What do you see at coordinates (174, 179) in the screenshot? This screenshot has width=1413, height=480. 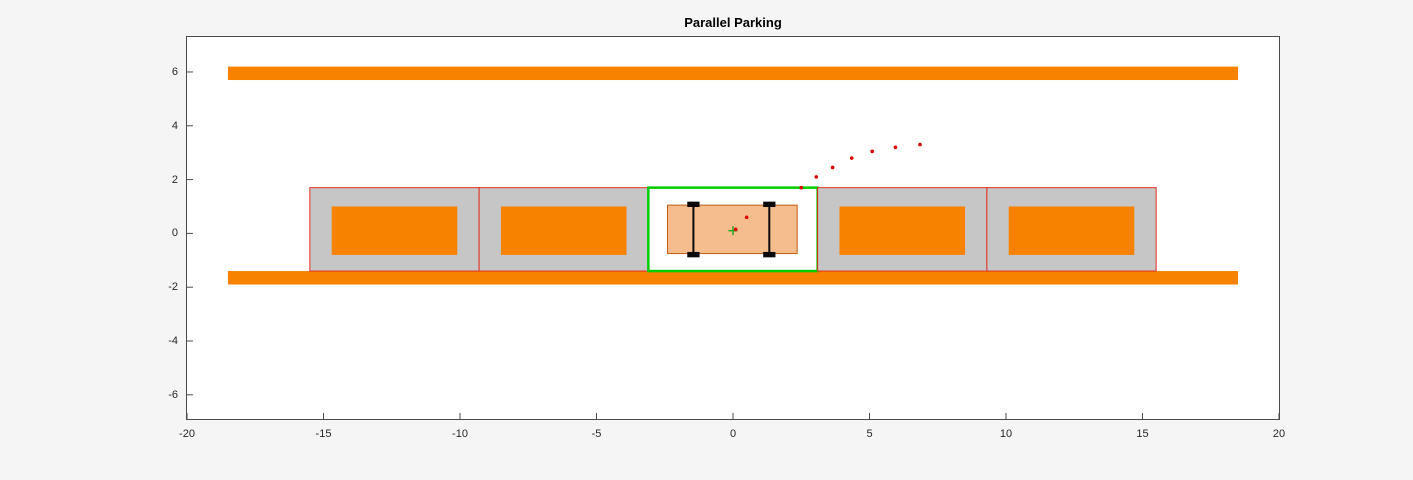 I see `y-tick-label: 2` at bounding box center [174, 179].